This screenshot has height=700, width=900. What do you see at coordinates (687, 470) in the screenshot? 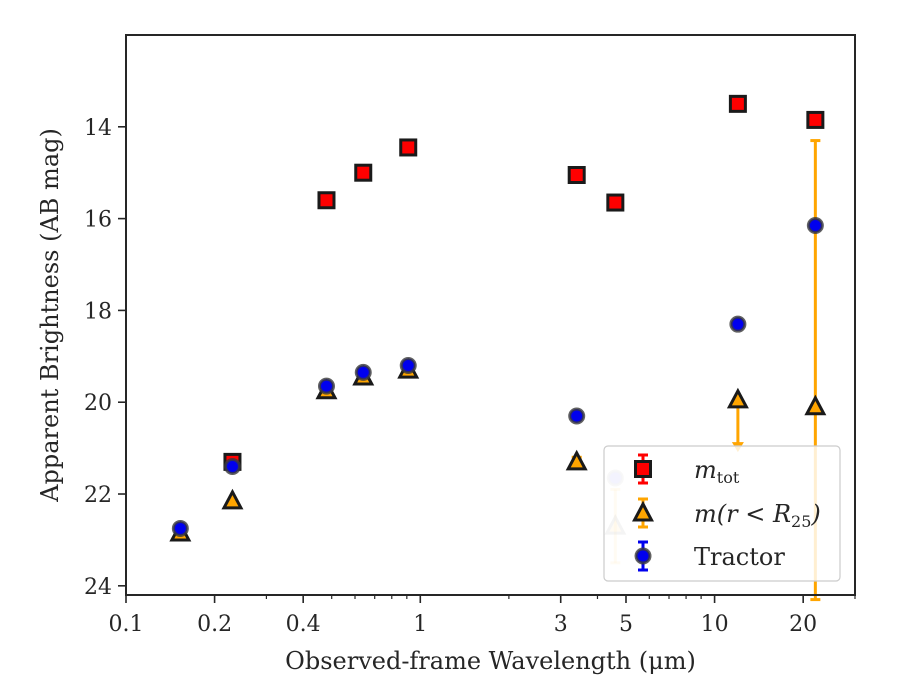
I see `legend-entry: mtot` at bounding box center [687, 470].